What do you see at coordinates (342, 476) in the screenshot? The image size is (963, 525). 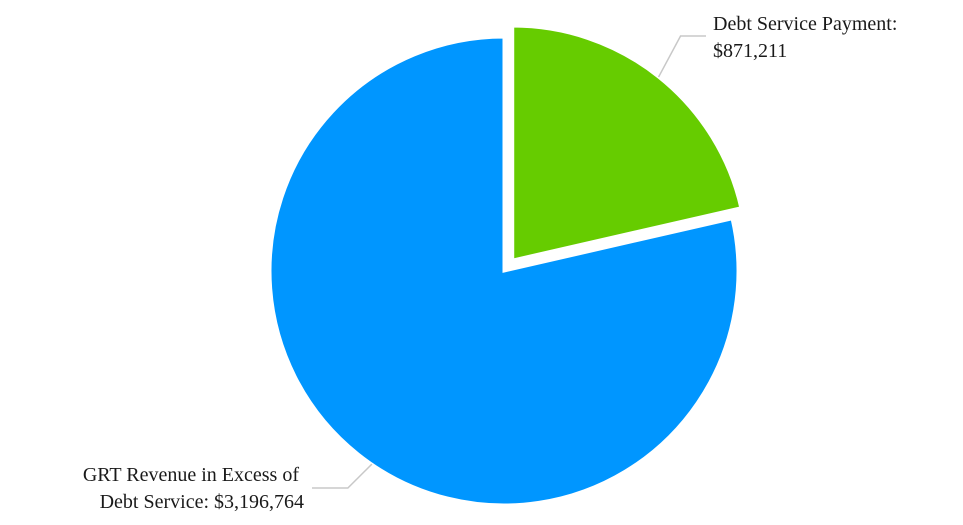 I see `leader-line-grt-revenue` at bounding box center [342, 476].